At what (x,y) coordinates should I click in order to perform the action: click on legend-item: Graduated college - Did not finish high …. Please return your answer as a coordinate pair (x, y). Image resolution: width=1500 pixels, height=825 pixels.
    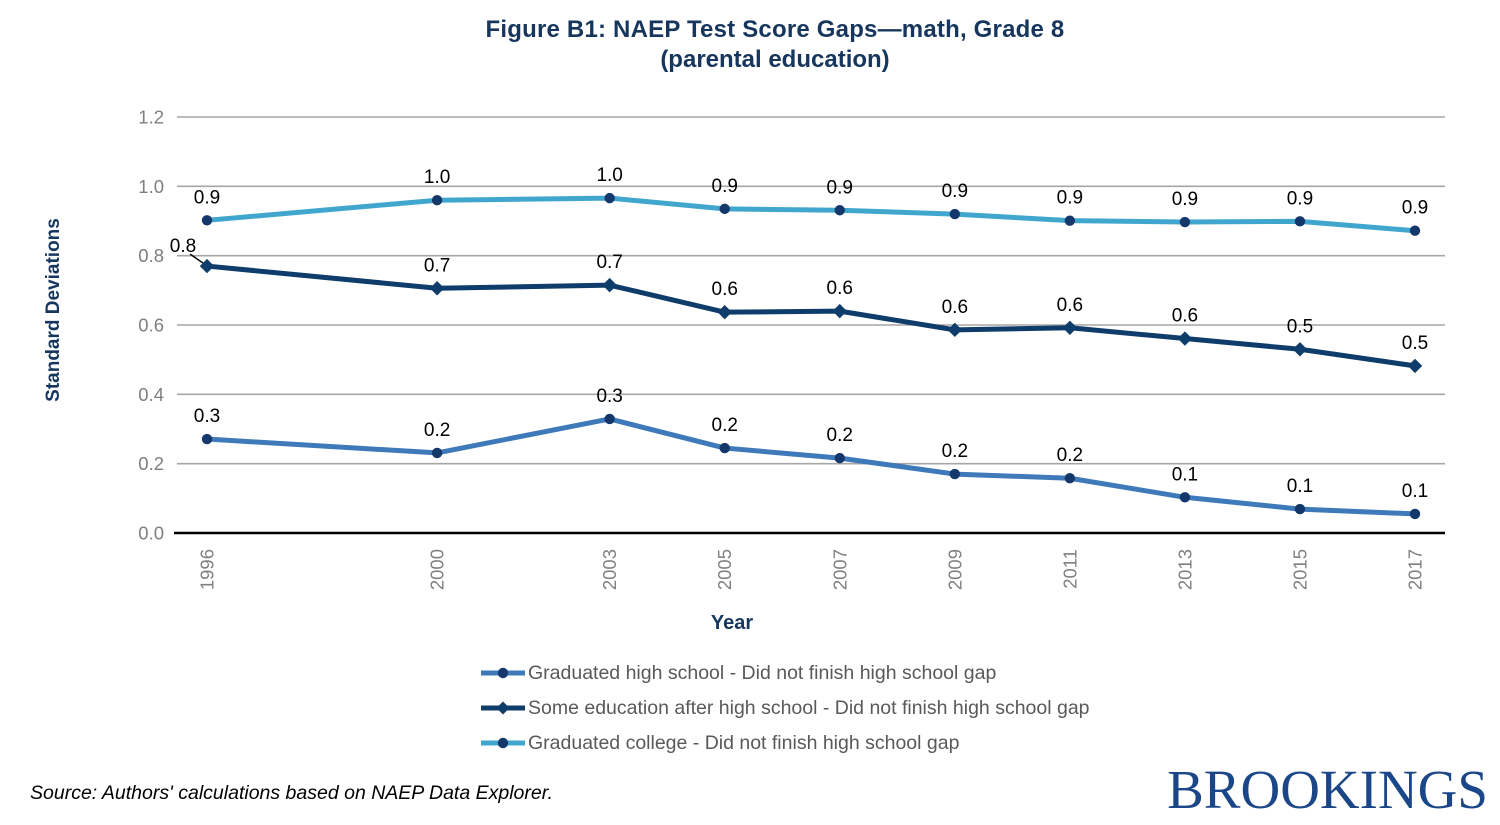
    Looking at the image, I should click on (785, 743).